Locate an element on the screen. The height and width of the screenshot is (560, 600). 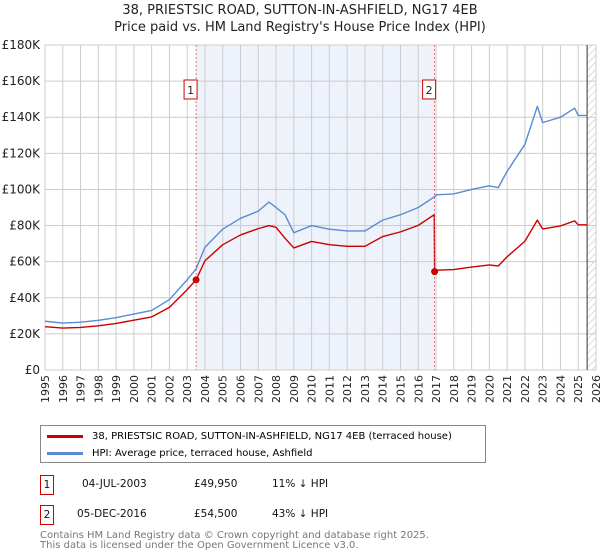
x-tick-label: 2020 is located at coordinates (489, 389).